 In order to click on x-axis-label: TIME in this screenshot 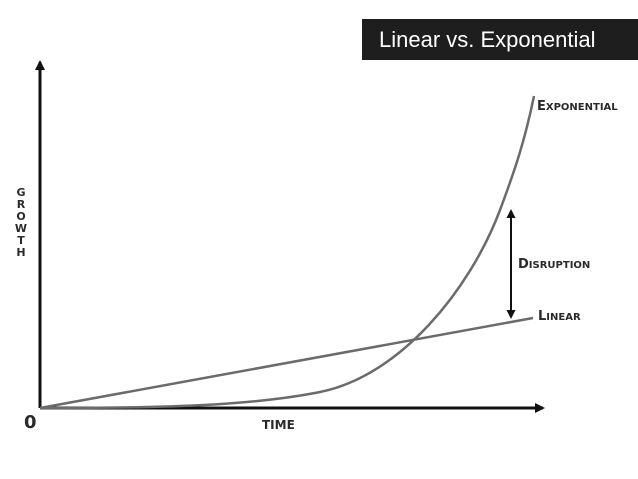, I will do `click(278, 425)`.